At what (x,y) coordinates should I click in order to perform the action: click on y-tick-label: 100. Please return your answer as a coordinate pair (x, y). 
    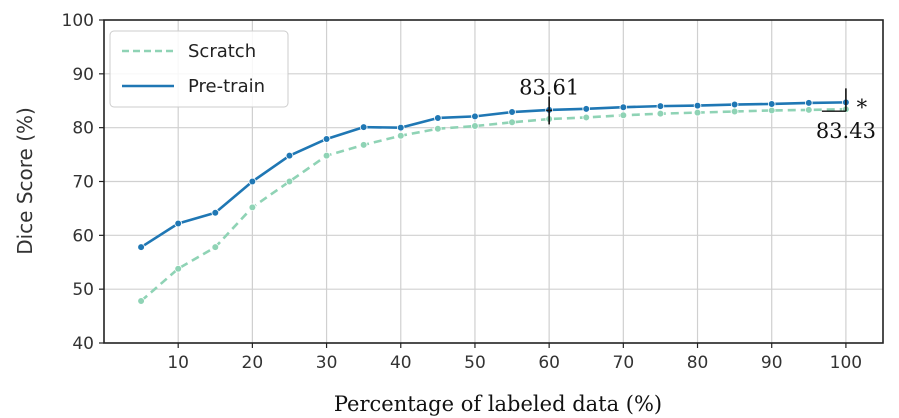
    Looking at the image, I should click on (78, 21).